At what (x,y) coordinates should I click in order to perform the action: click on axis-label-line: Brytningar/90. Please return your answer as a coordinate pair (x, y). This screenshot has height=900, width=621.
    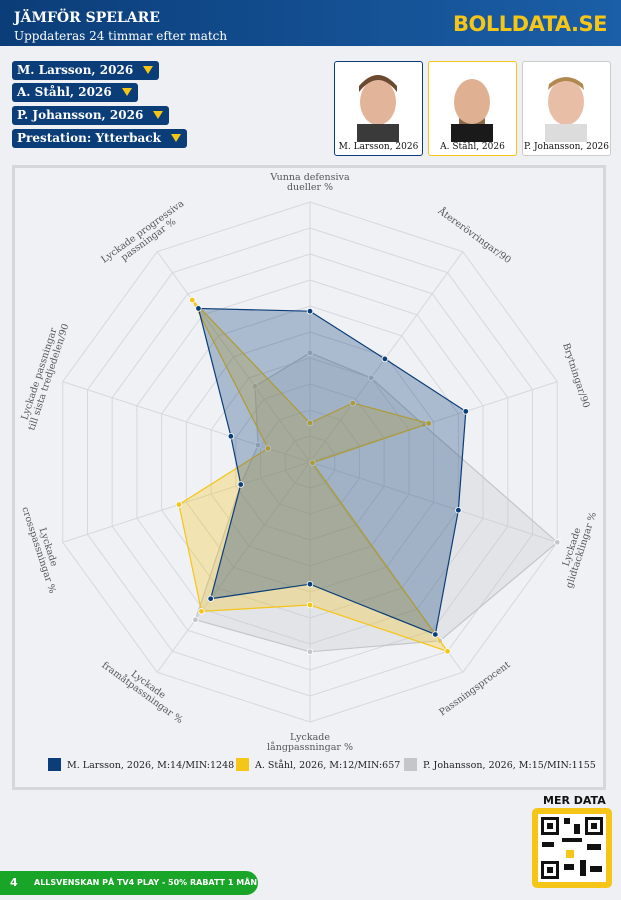
    Looking at the image, I should click on (575, 376).